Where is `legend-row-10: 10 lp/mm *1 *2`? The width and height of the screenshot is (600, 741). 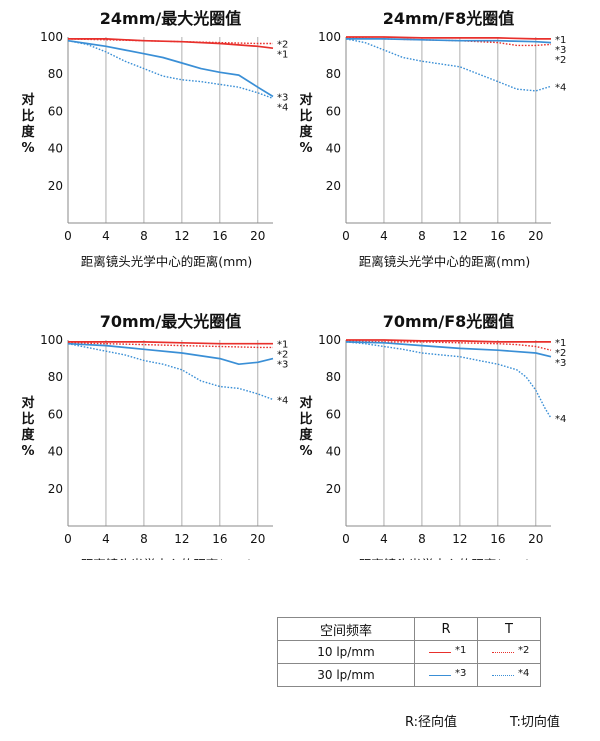
legend-row-10: 10 lp/mm *1 *2 is located at coordinates (409, 652).